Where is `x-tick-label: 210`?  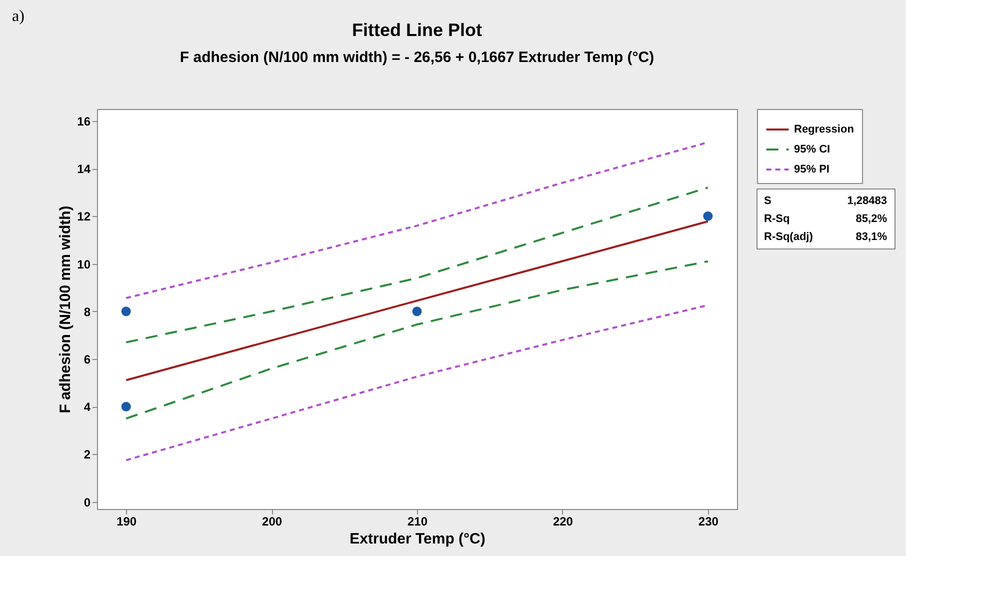
x-tick-label: 210 is located at coordinates (417, 521).